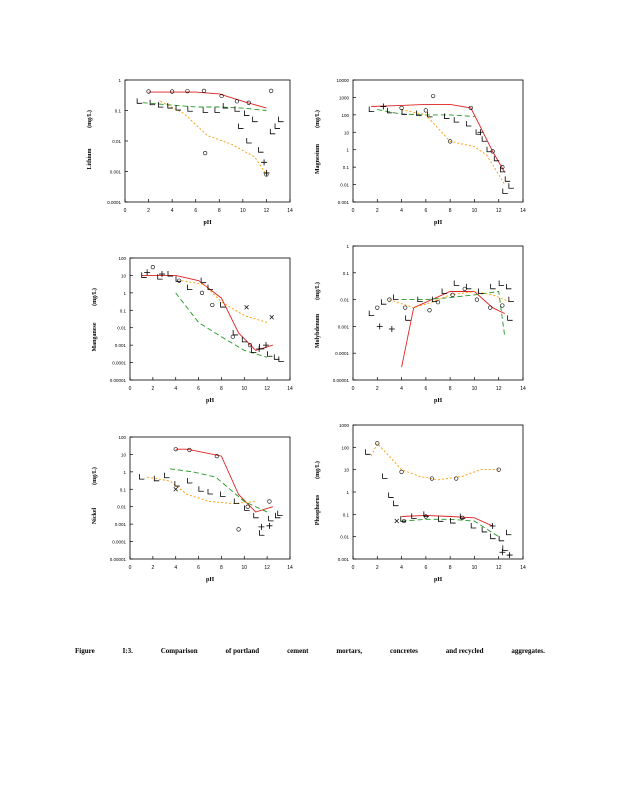 This screenshot has width=618, height=800. Describe the element at coordinates (95, 516) in the screenshot. I see `y-axis-label: Nickel` at that location.